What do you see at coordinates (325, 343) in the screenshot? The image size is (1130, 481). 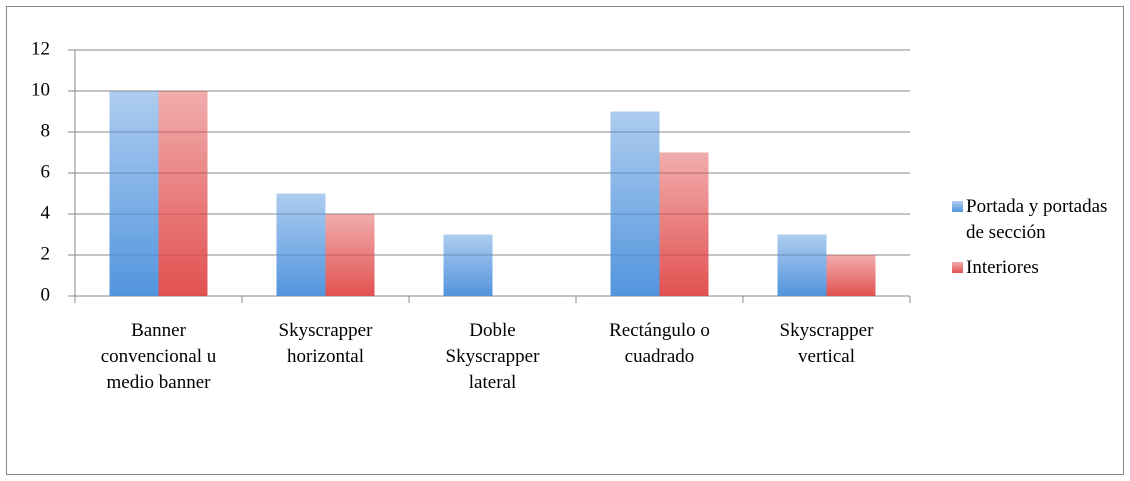 I see `x-tick-label: Skyscrapper horizontal` at bounding box center [325, 343].